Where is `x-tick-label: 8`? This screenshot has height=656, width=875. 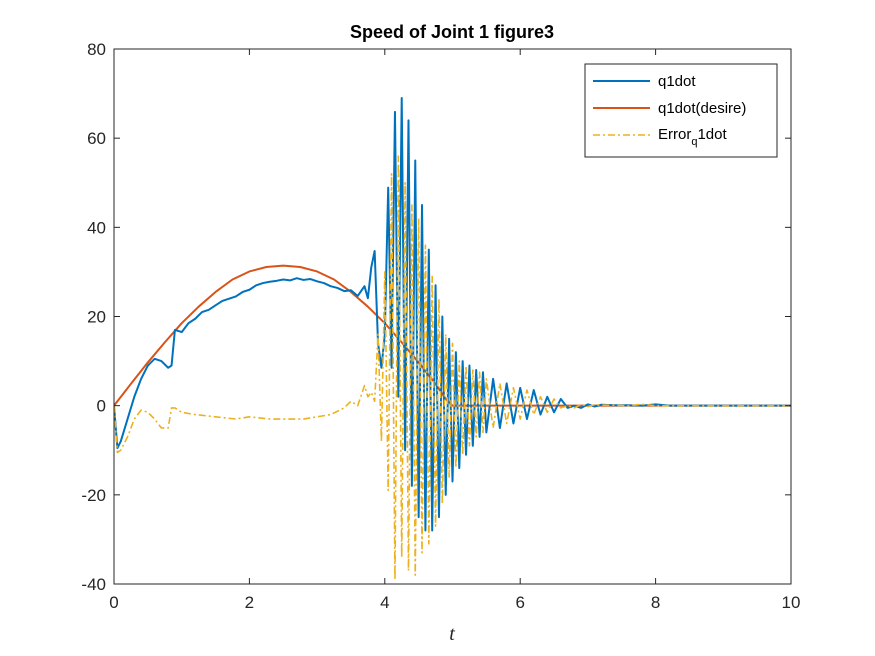 x-tick-label: 8 is located at coordinates (655, 602).